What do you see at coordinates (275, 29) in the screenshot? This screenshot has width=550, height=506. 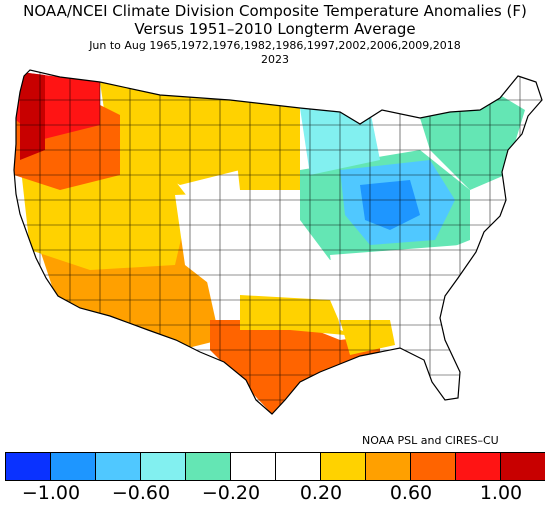 I see `map-subtitle: Versus 1951–2010 Longterm Average` at bounding box center [275, 29].